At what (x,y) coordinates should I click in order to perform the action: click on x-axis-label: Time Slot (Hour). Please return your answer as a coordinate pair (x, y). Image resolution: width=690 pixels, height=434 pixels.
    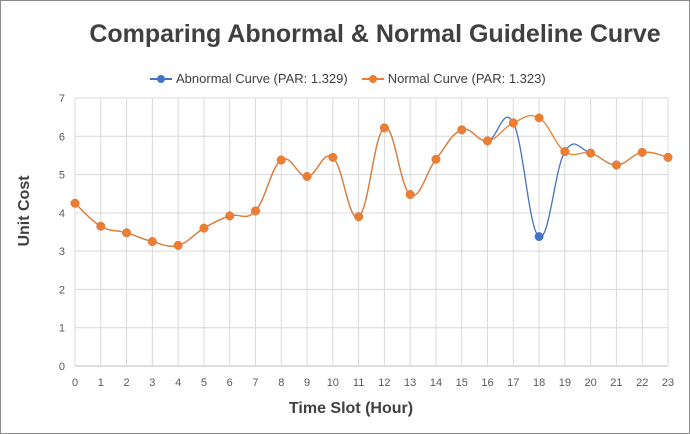
    Looking at the image, I should click on (351, 408).